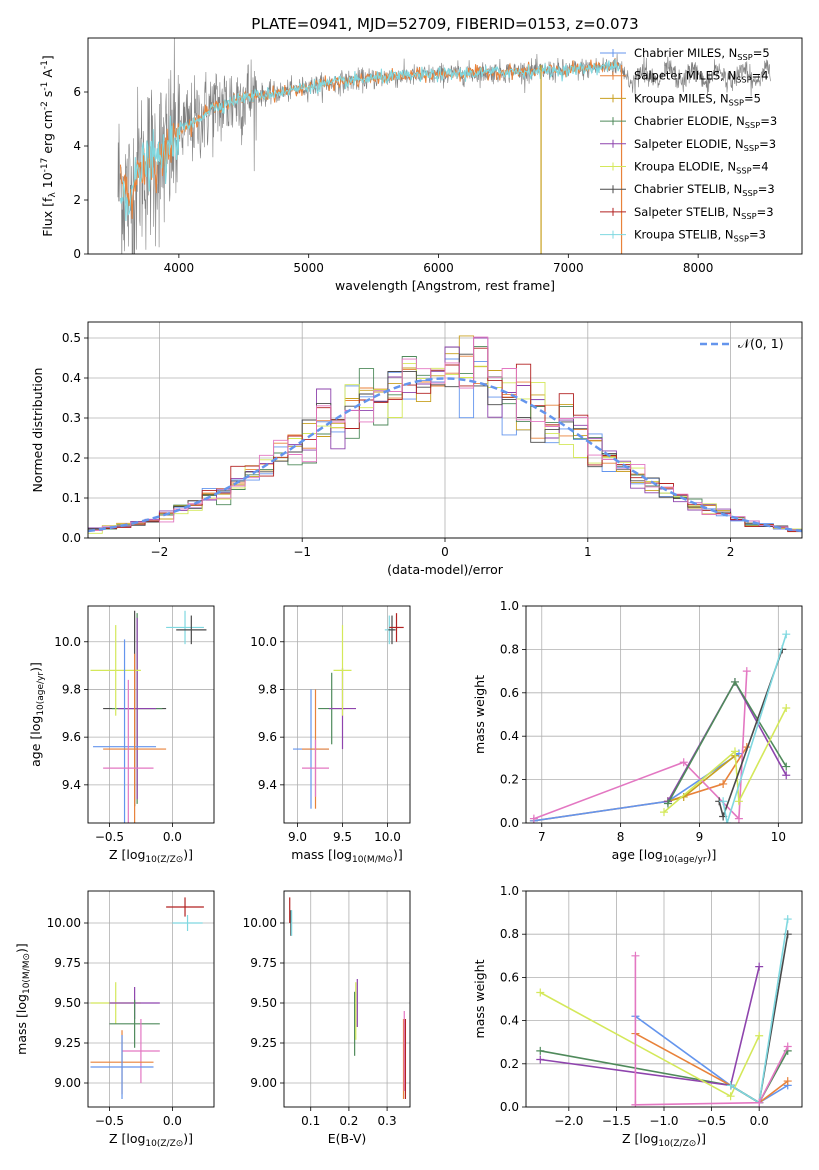 The width and height of the screenshot is (819, 1170). I want to click on legend-label: Chabrier STELIB, NSSP=3, so click(704, 190).